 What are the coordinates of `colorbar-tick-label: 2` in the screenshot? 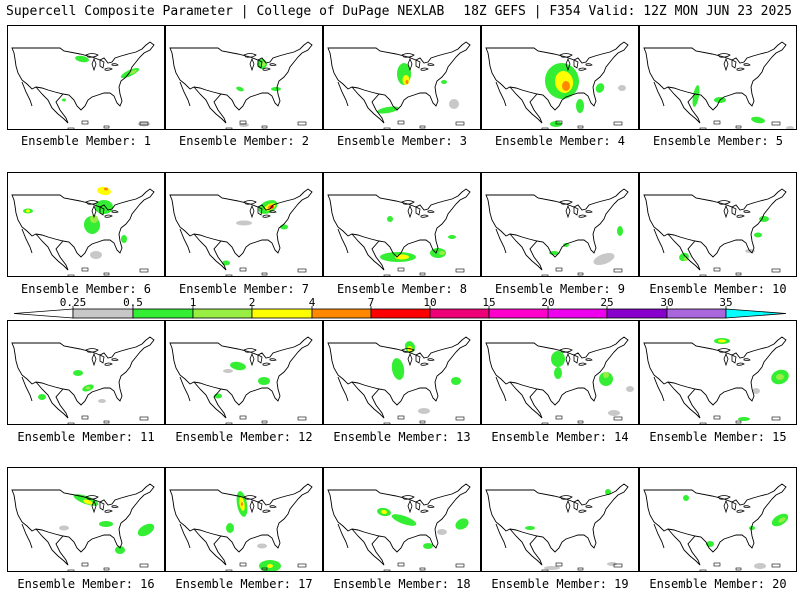 It's located at (252, 302).